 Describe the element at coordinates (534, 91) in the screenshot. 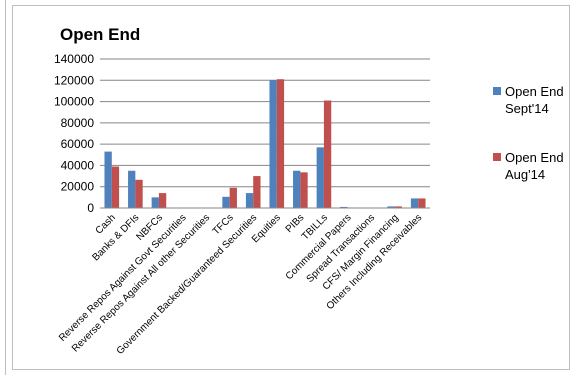

I see `legend-label-1: Open End` at that location.